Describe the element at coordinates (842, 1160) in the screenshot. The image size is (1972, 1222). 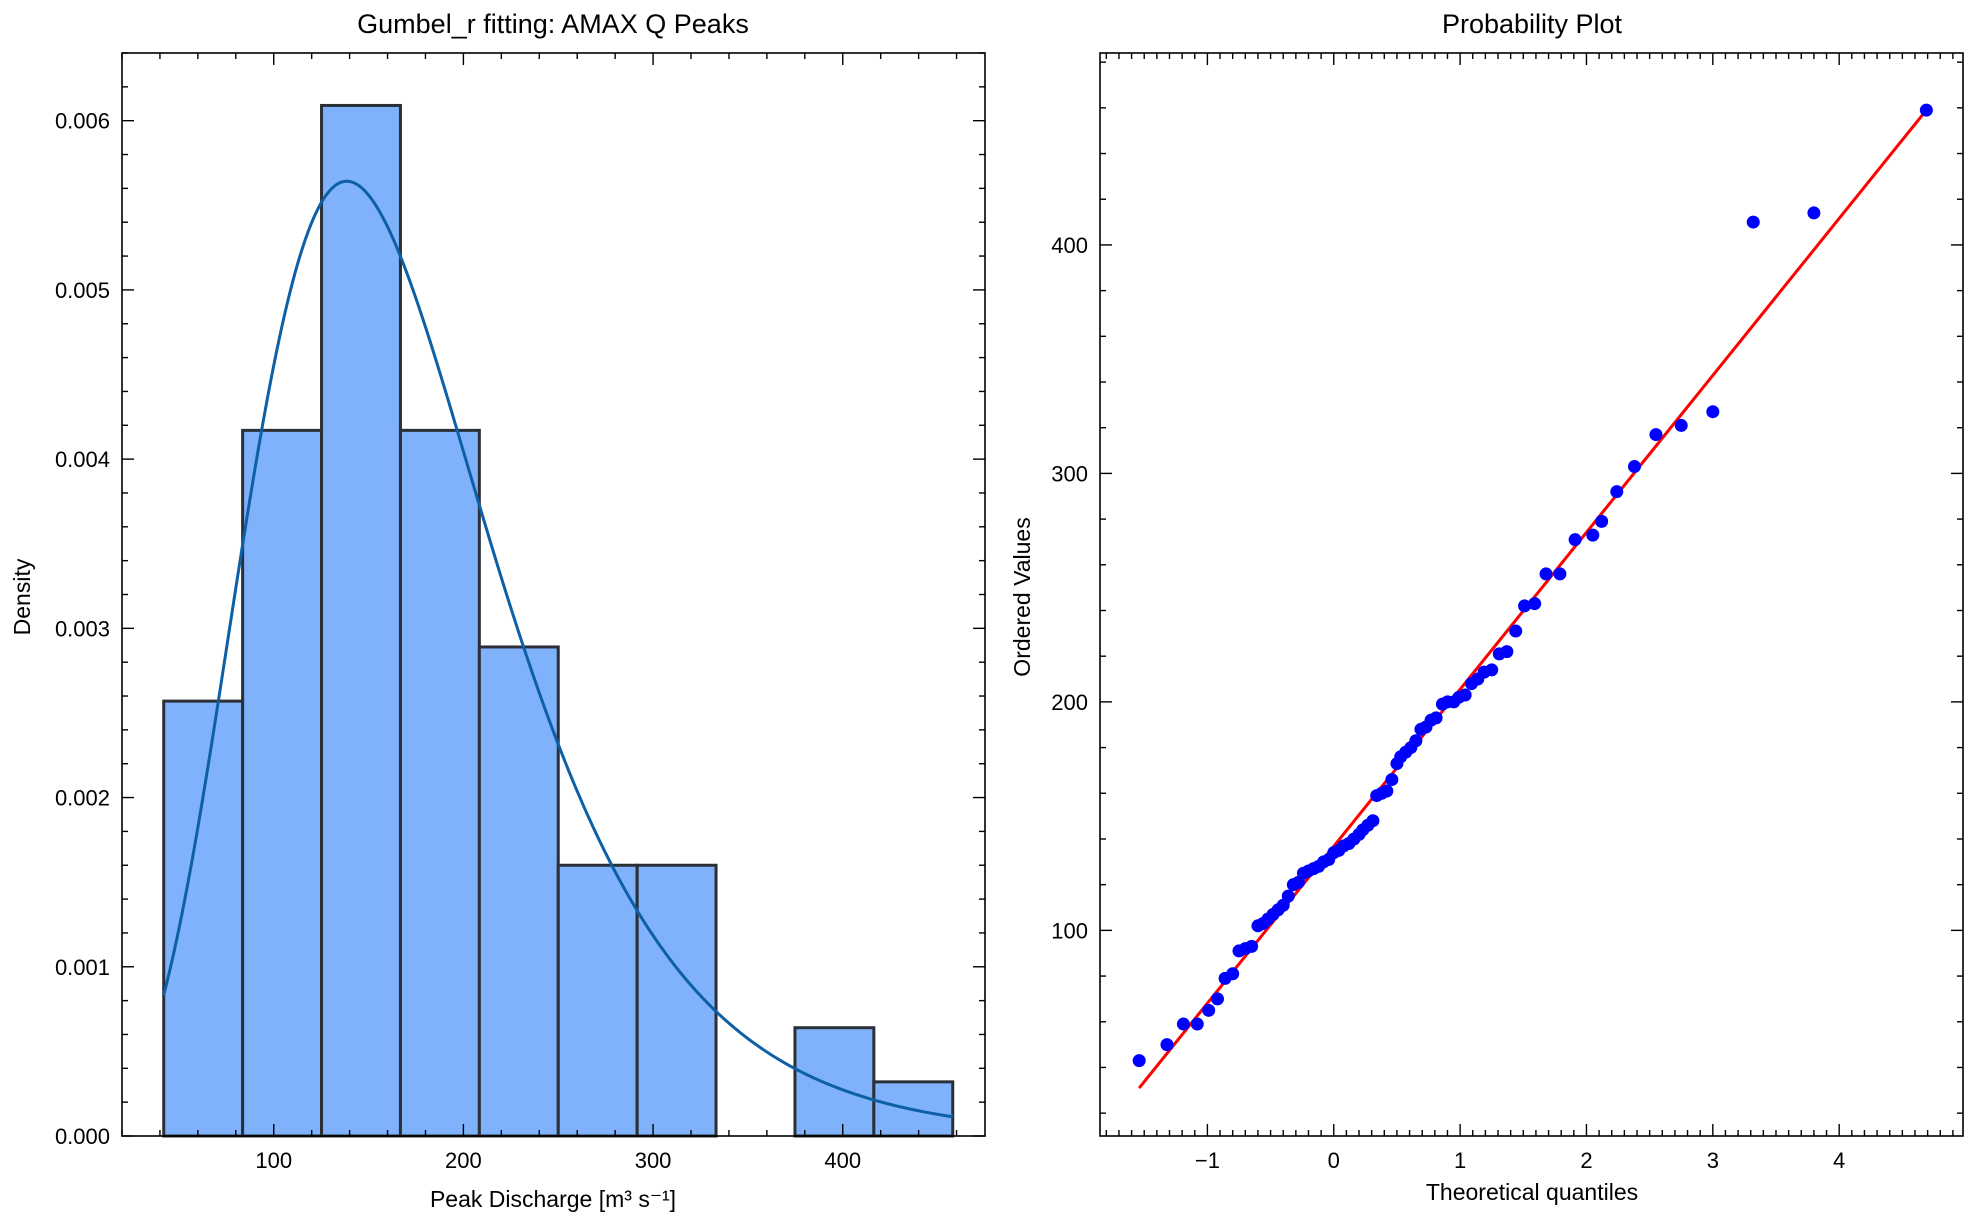
I see `histogram-x-tick-label: 400` at that location.